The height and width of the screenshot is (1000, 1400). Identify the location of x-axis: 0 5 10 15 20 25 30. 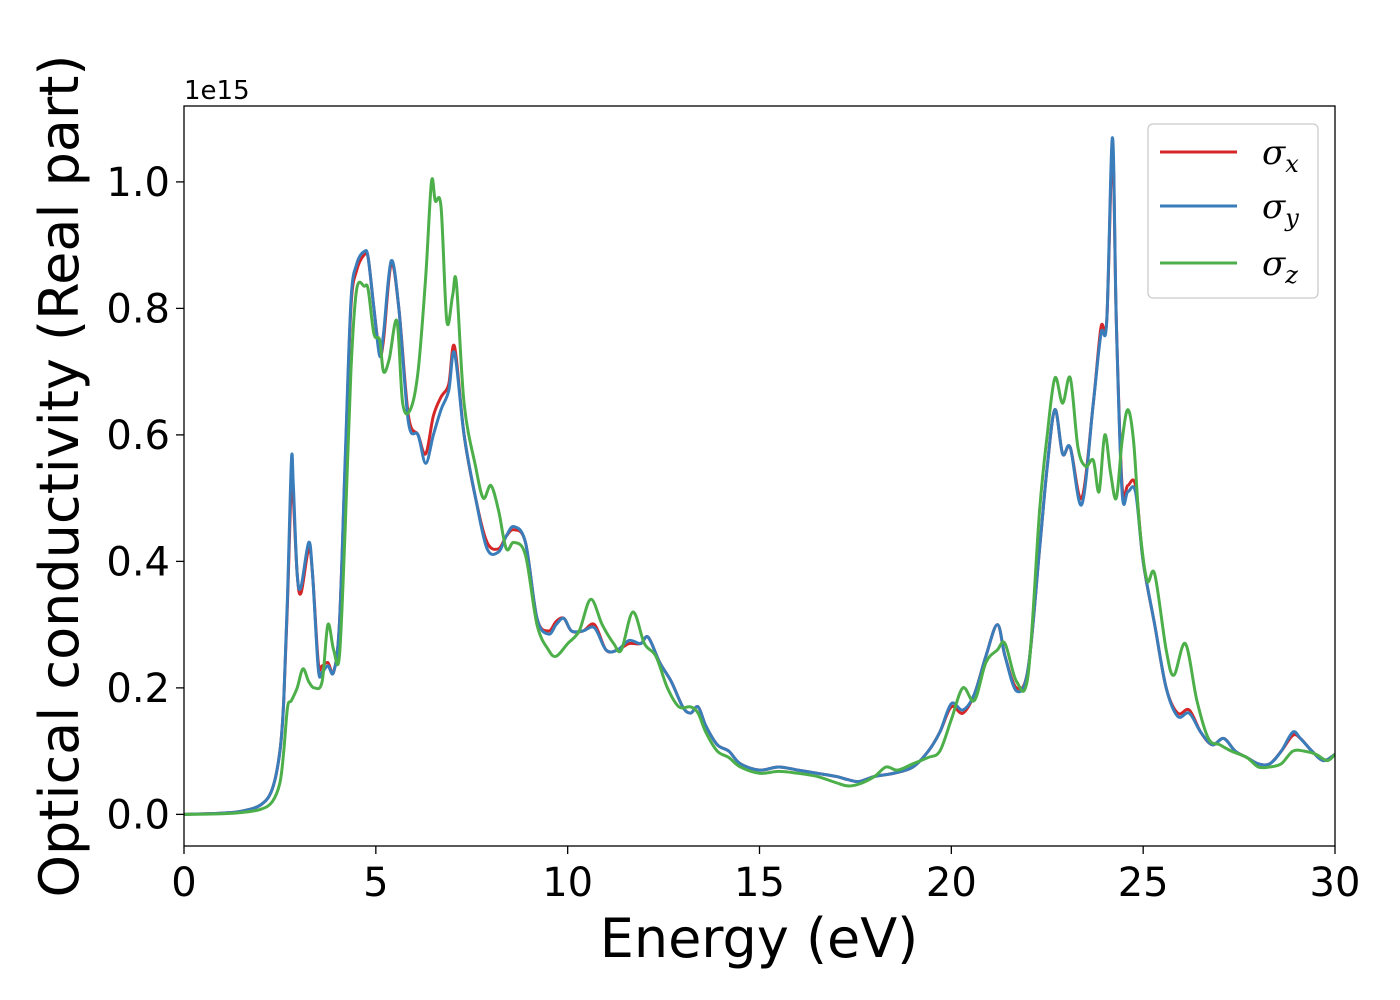
(765, 876).